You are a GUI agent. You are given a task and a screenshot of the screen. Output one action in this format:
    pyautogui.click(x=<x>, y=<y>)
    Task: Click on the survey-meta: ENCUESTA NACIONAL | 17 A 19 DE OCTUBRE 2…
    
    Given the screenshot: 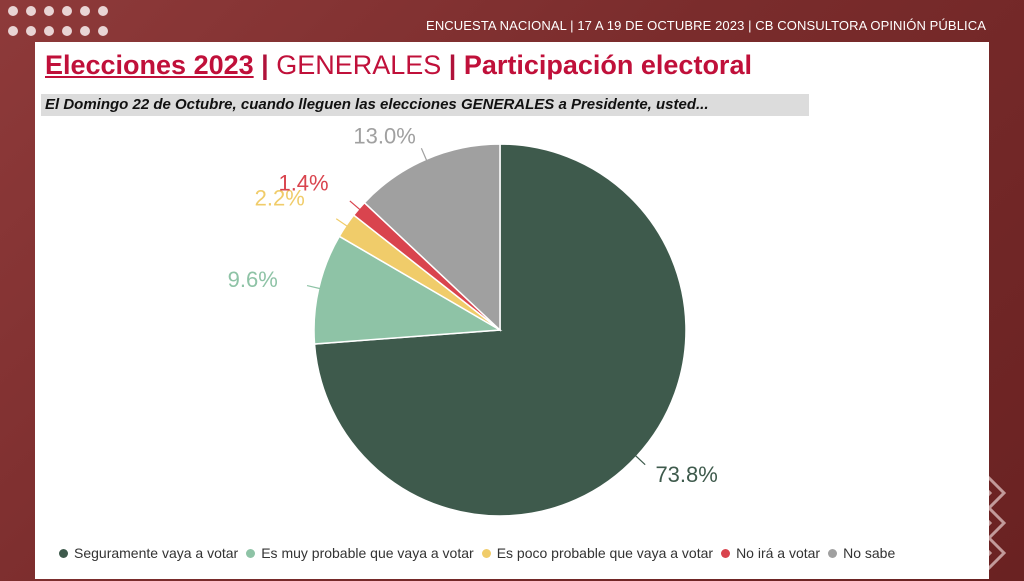 What is the action you would take?
    pyautogui.click(x=706, y=25)
    